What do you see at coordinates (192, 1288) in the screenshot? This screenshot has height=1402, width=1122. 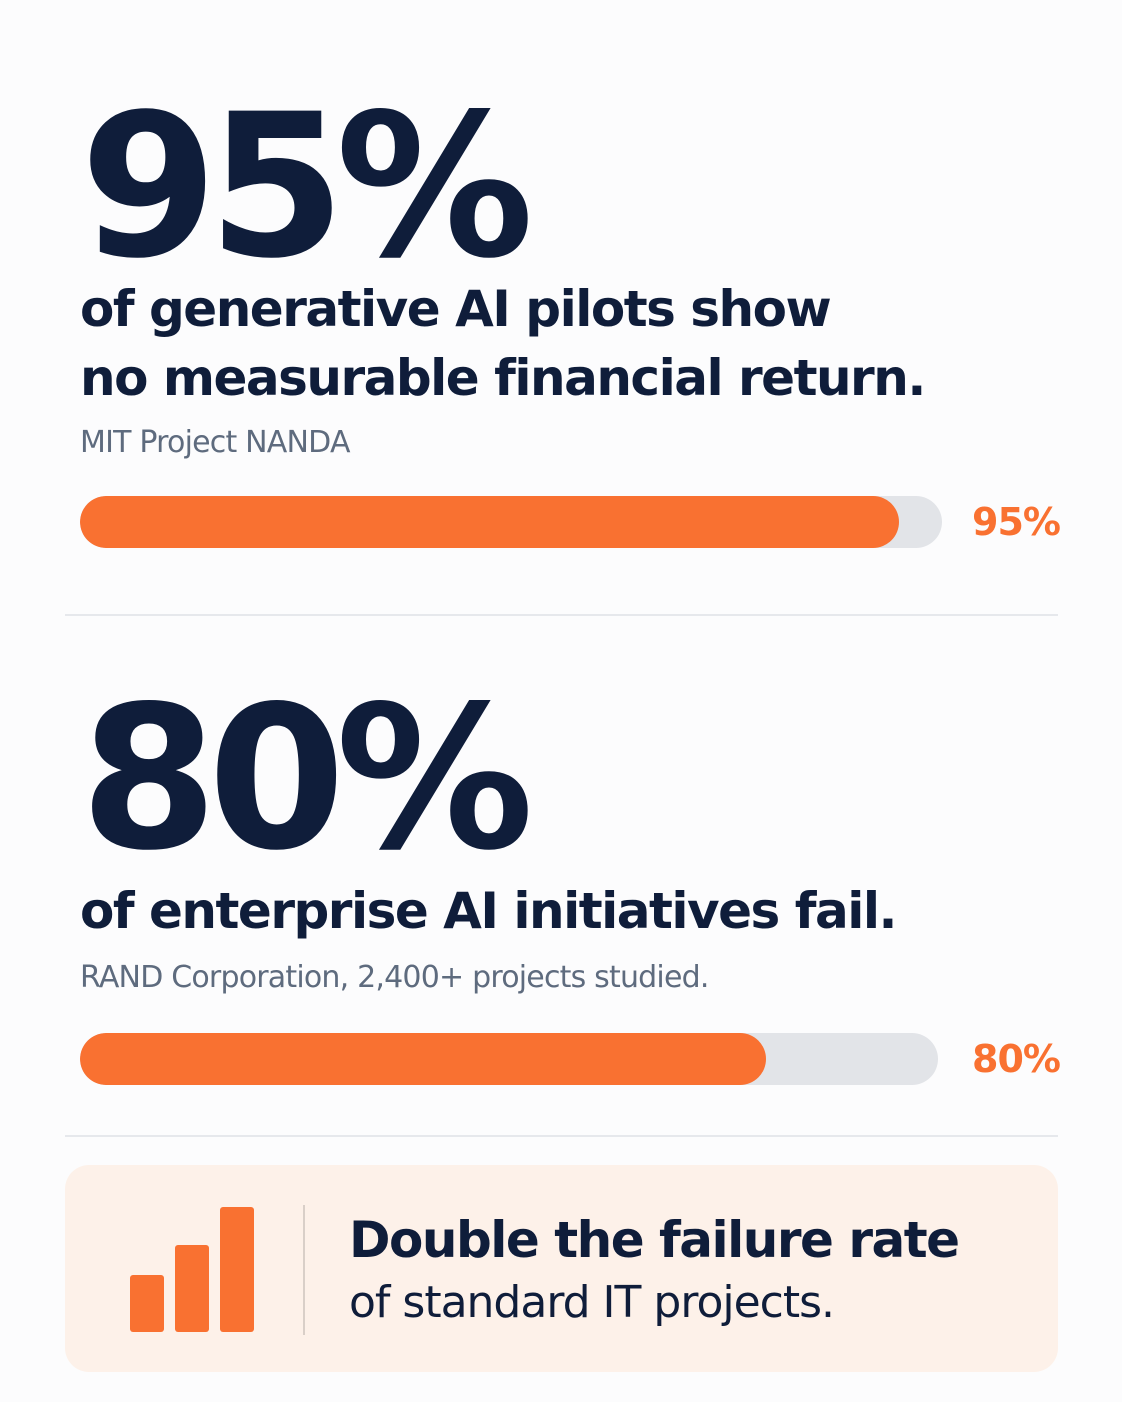 I see `bar-chart-icon-bar-mid` at bounding box center [192, 1288].